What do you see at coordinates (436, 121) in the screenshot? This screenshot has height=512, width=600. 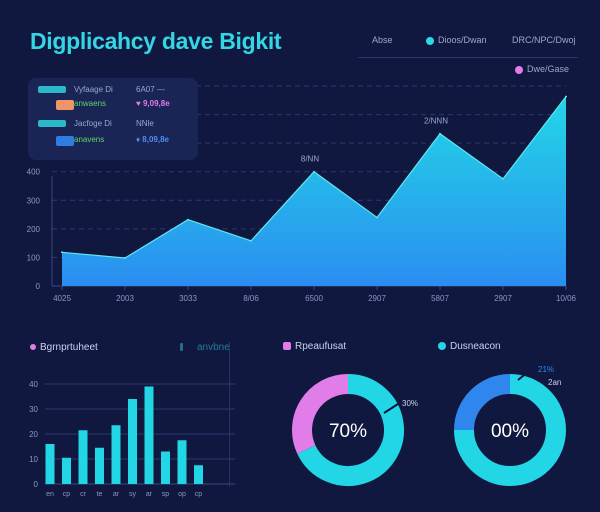 I see `annotation: 2/NNN` at bounding box center [436, 121].